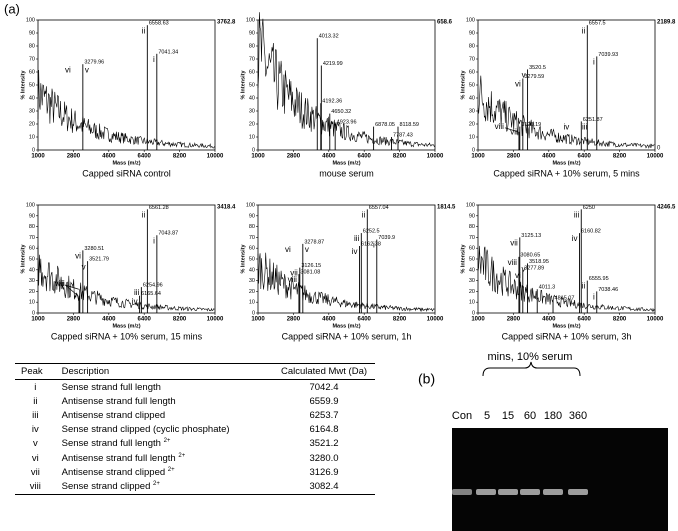 Image resolution: width=678 pixels, height=531 pixels. Describe the element at coordinates (324, 444) in the screenshot. I see `table-cell: 3521.2` at that location.